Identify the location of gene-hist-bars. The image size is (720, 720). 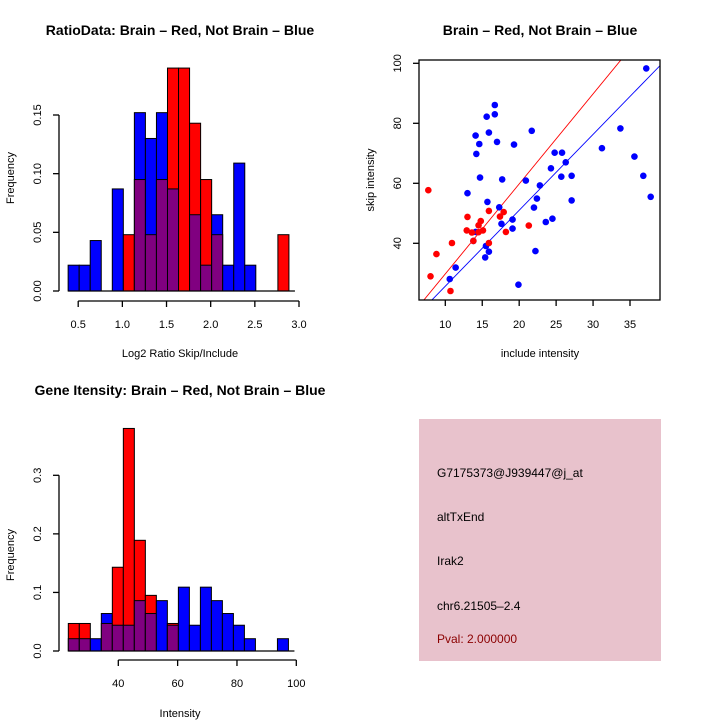
(178, 539).